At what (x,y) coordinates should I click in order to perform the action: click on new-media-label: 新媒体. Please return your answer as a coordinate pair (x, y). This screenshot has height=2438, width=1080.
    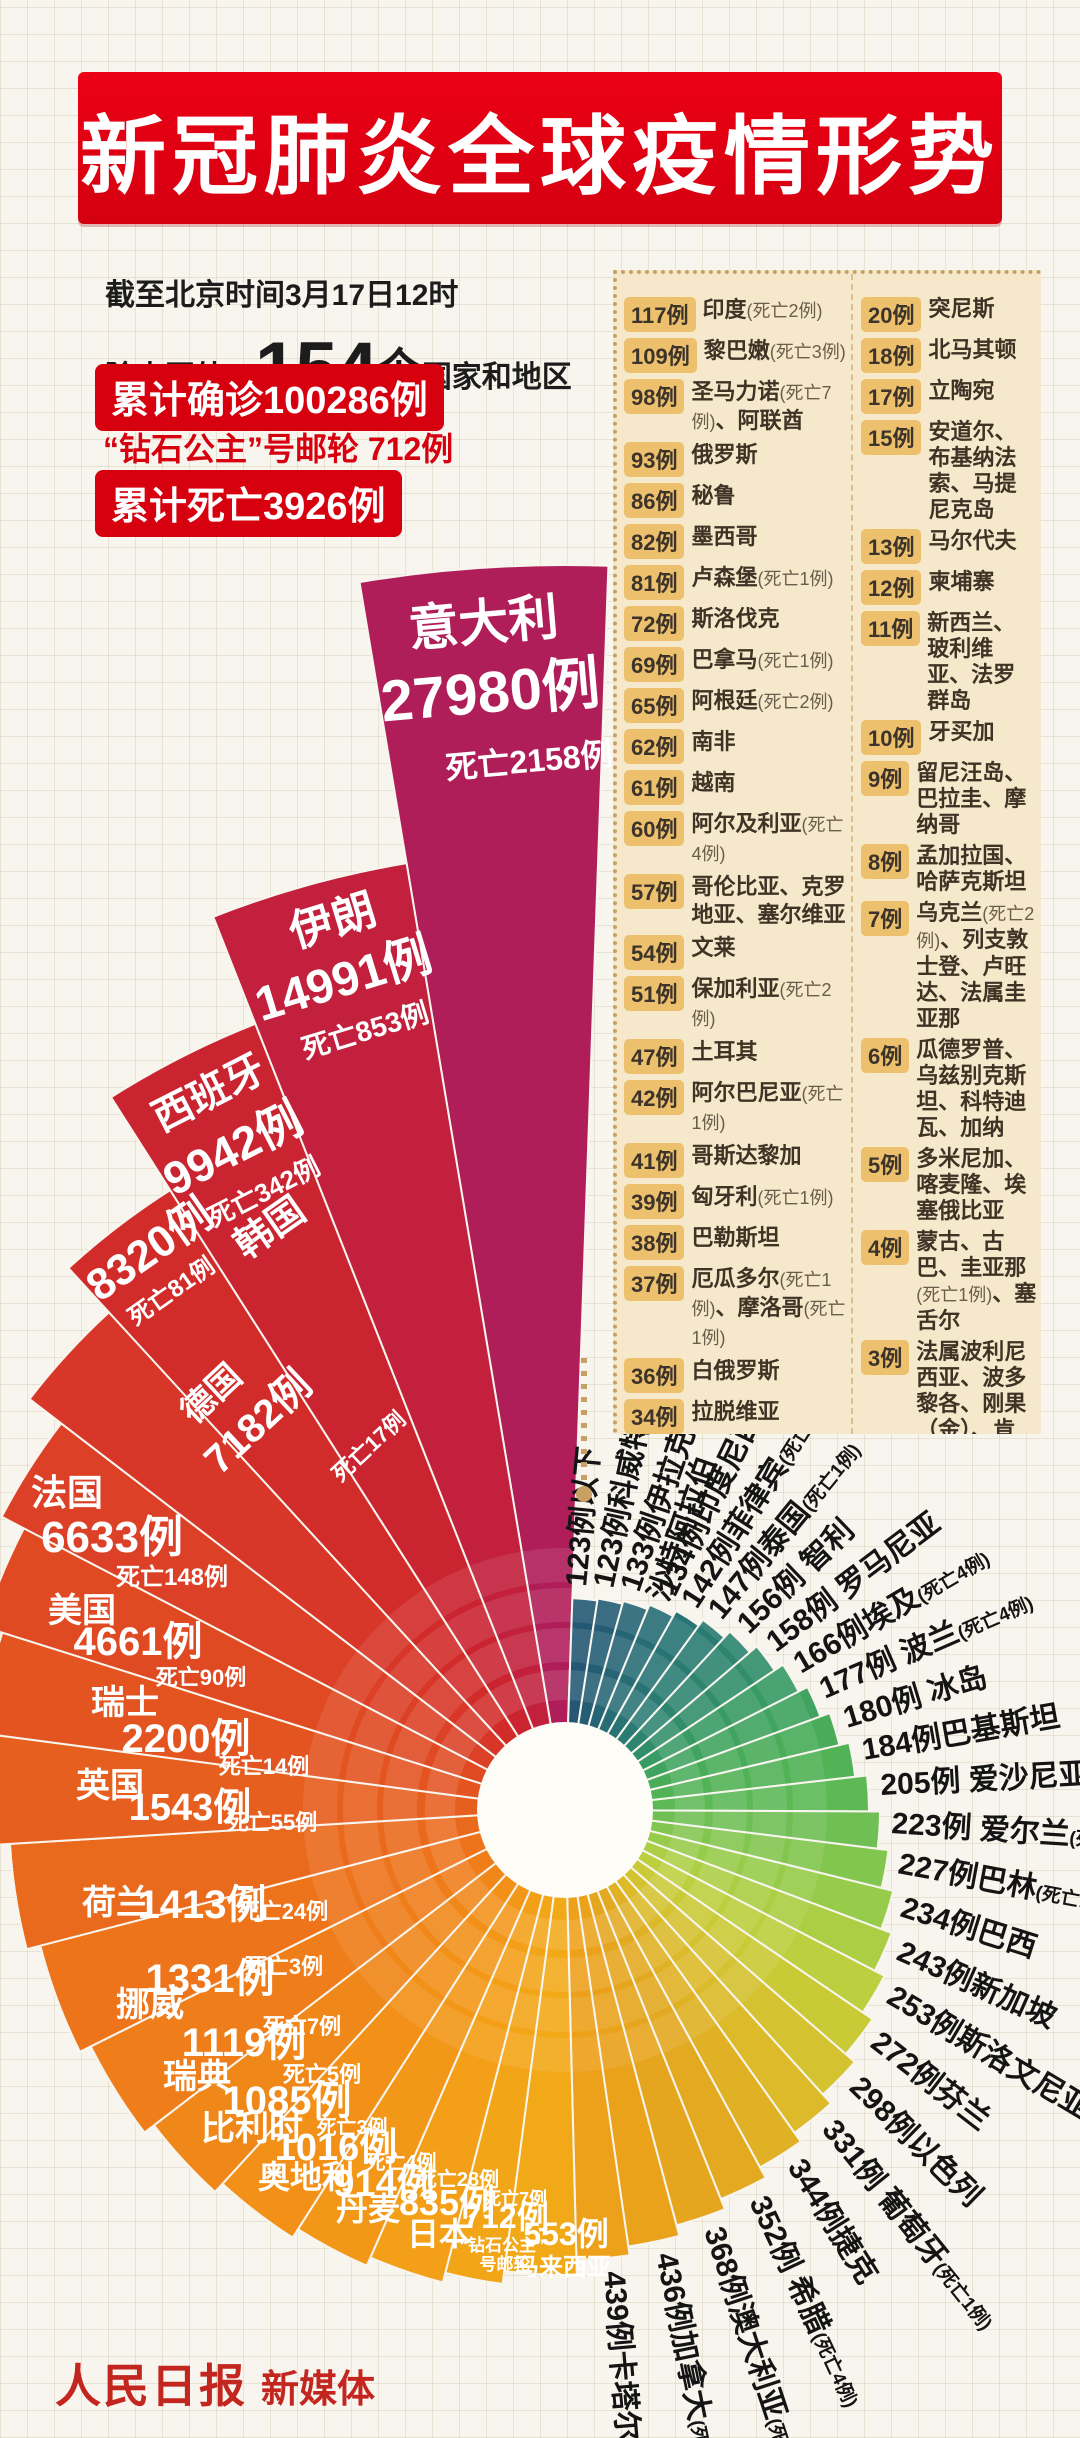
    Looking at the image, I should click on (318, 2390).